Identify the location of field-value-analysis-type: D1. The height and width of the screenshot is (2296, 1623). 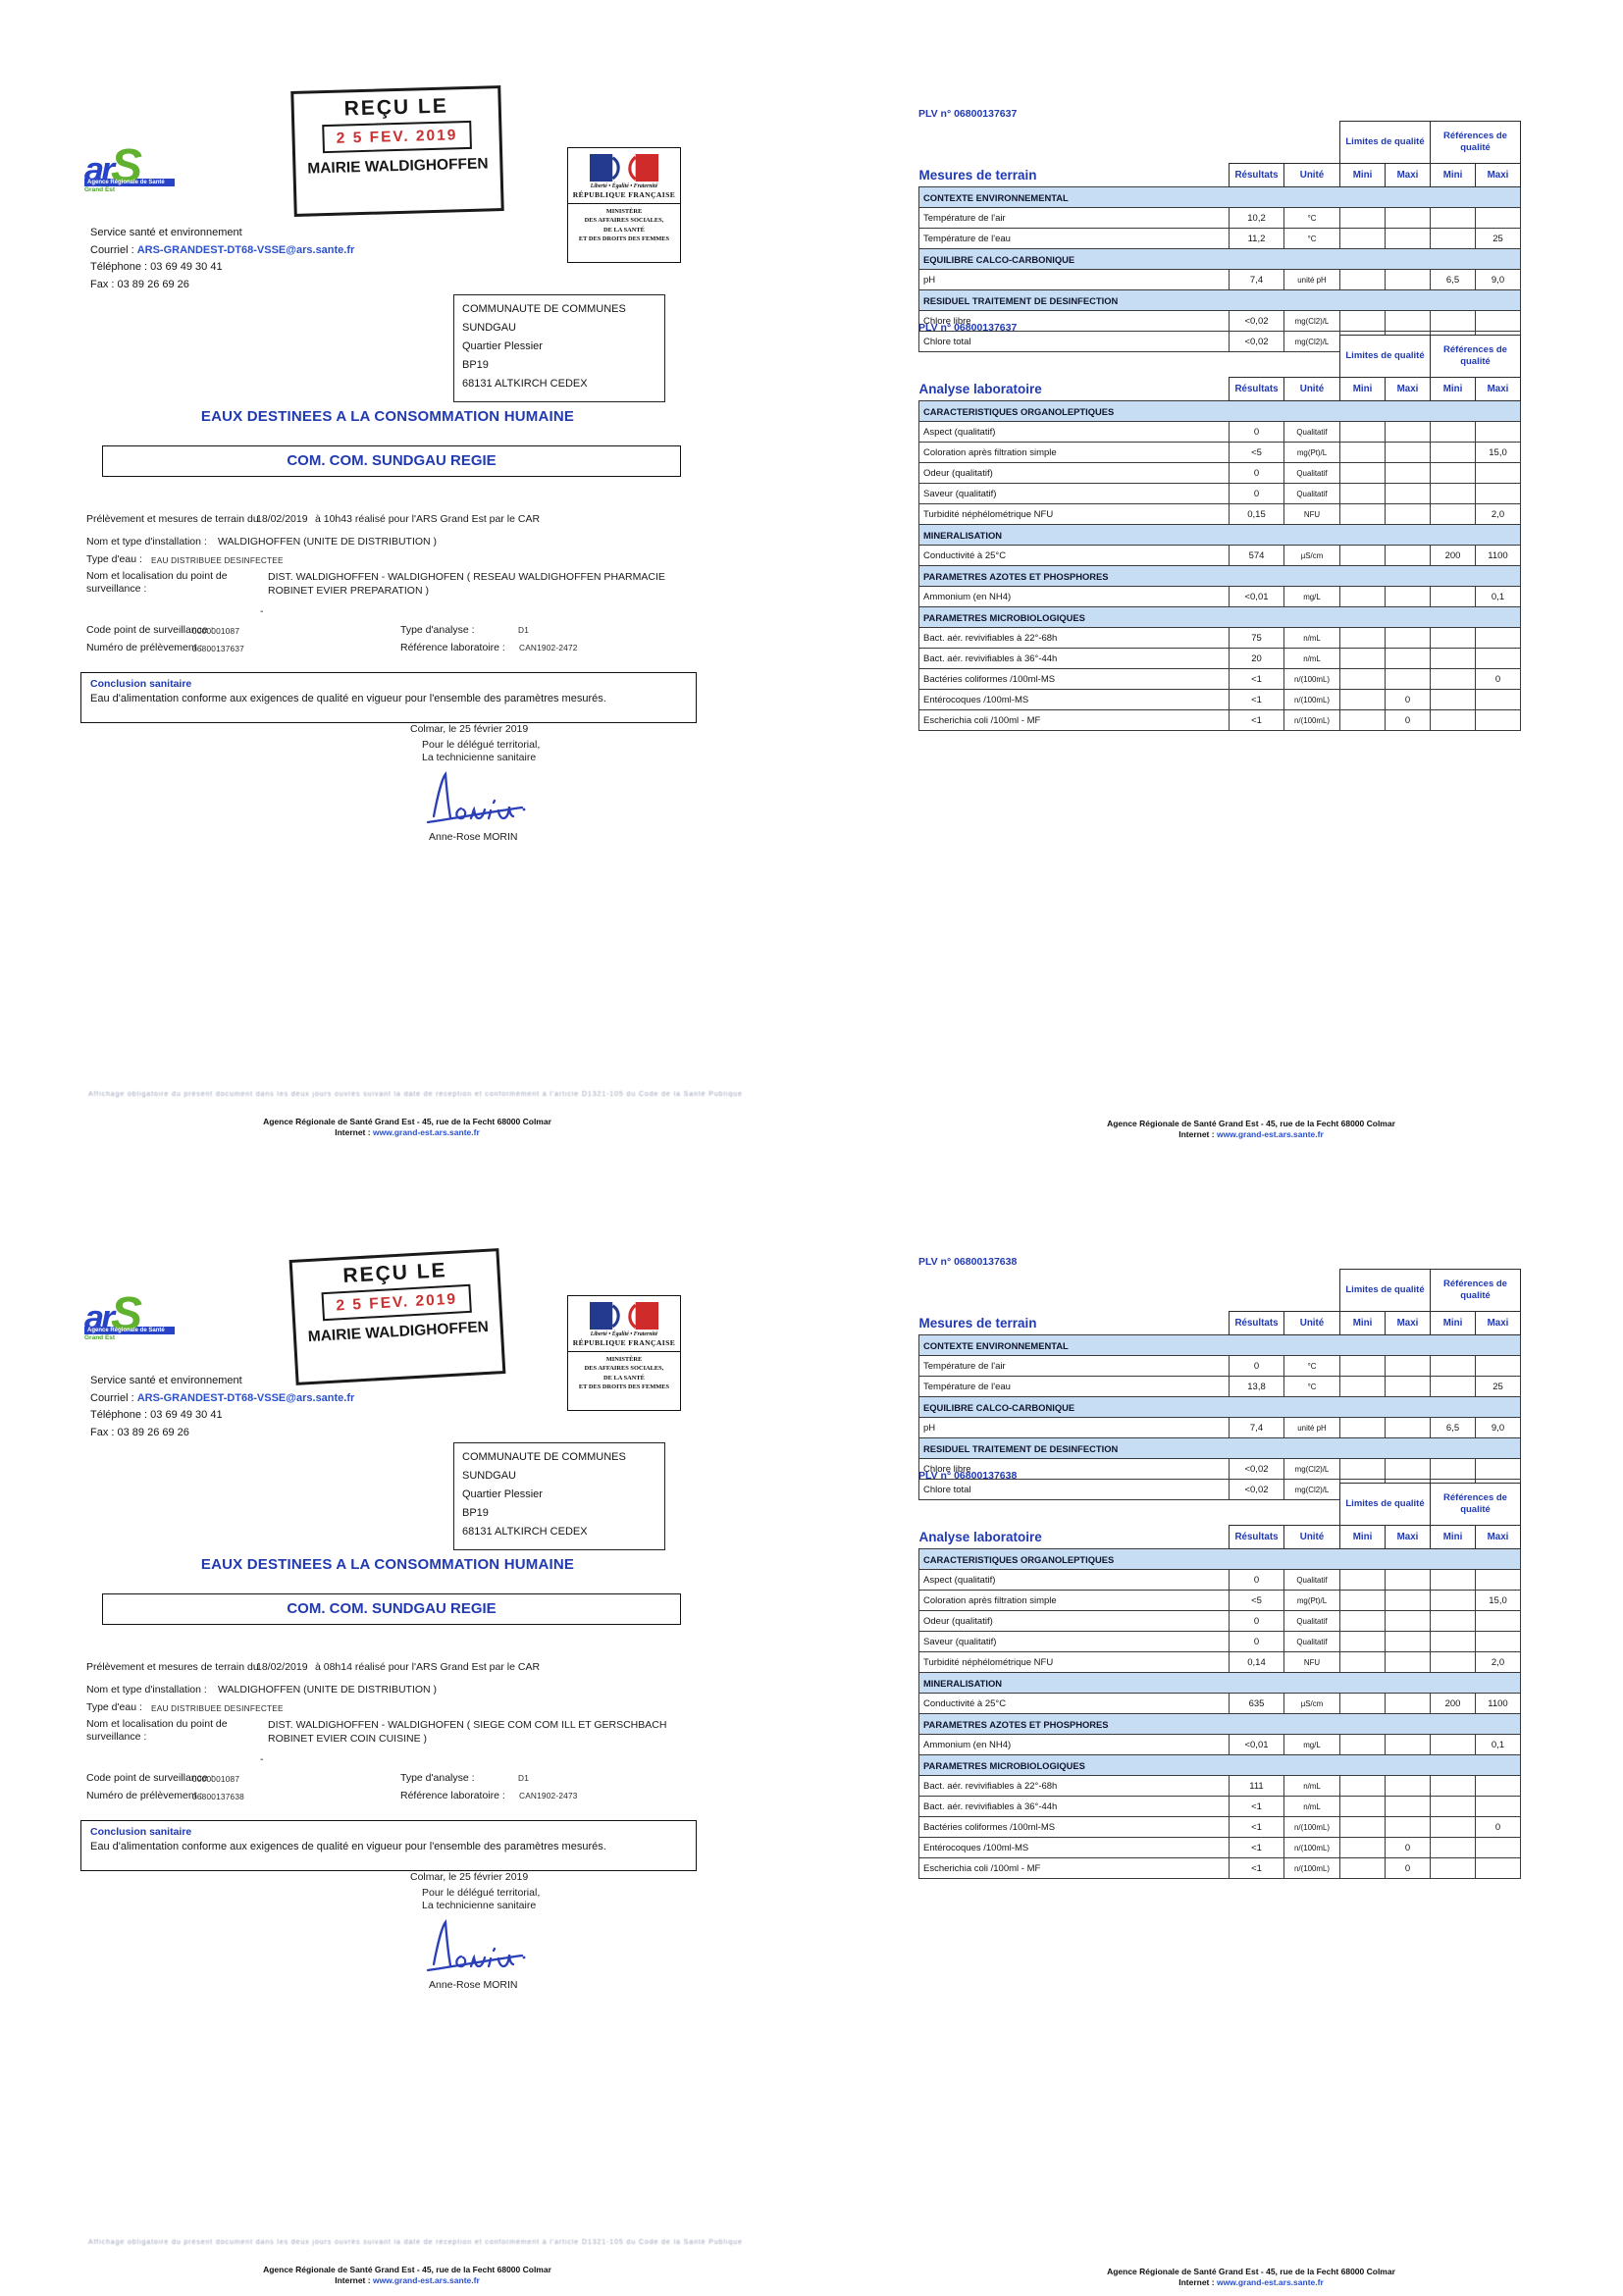
(524, 1778).